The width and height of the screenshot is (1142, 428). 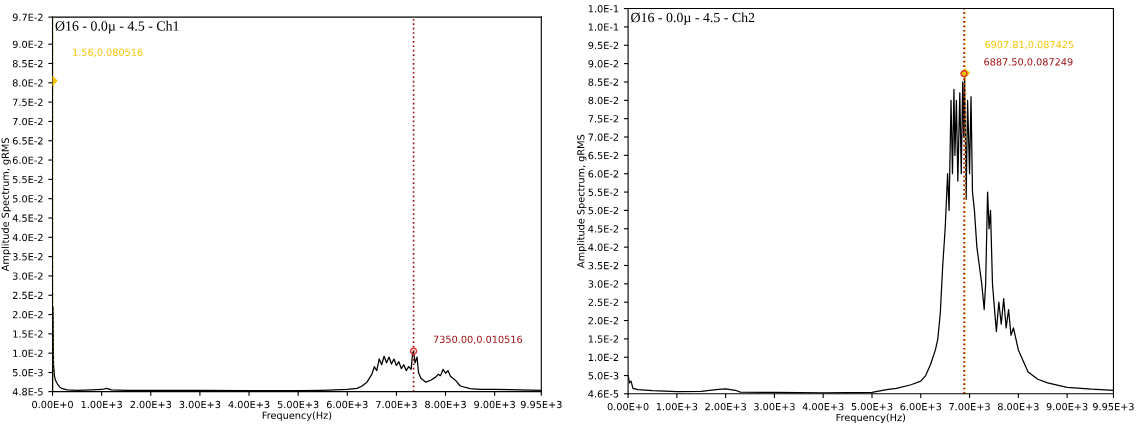 I want to click on annotation: 7350.00,0.010516, so click(x=478, y=339).